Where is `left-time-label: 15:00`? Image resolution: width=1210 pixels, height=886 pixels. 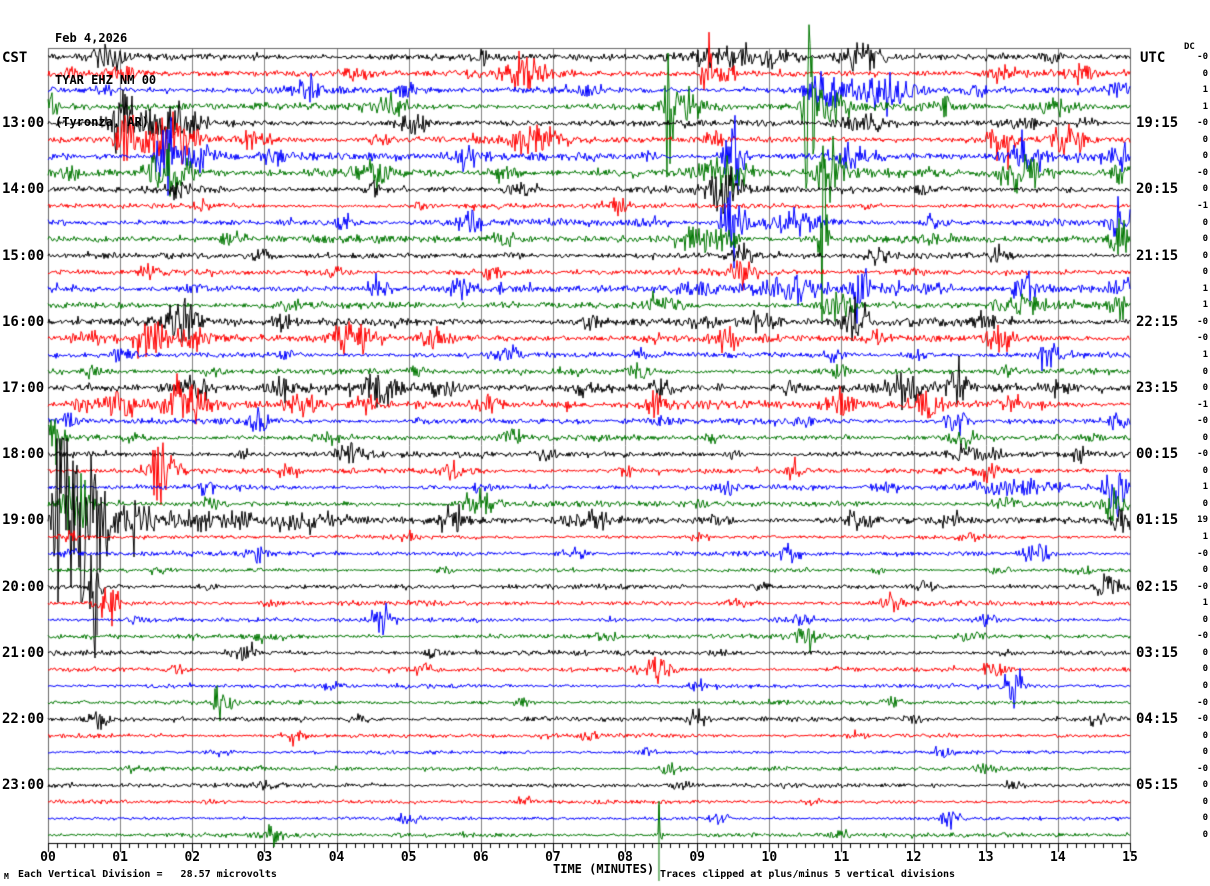
left-time-label: 15:00 is located at coordinates (23, 255).